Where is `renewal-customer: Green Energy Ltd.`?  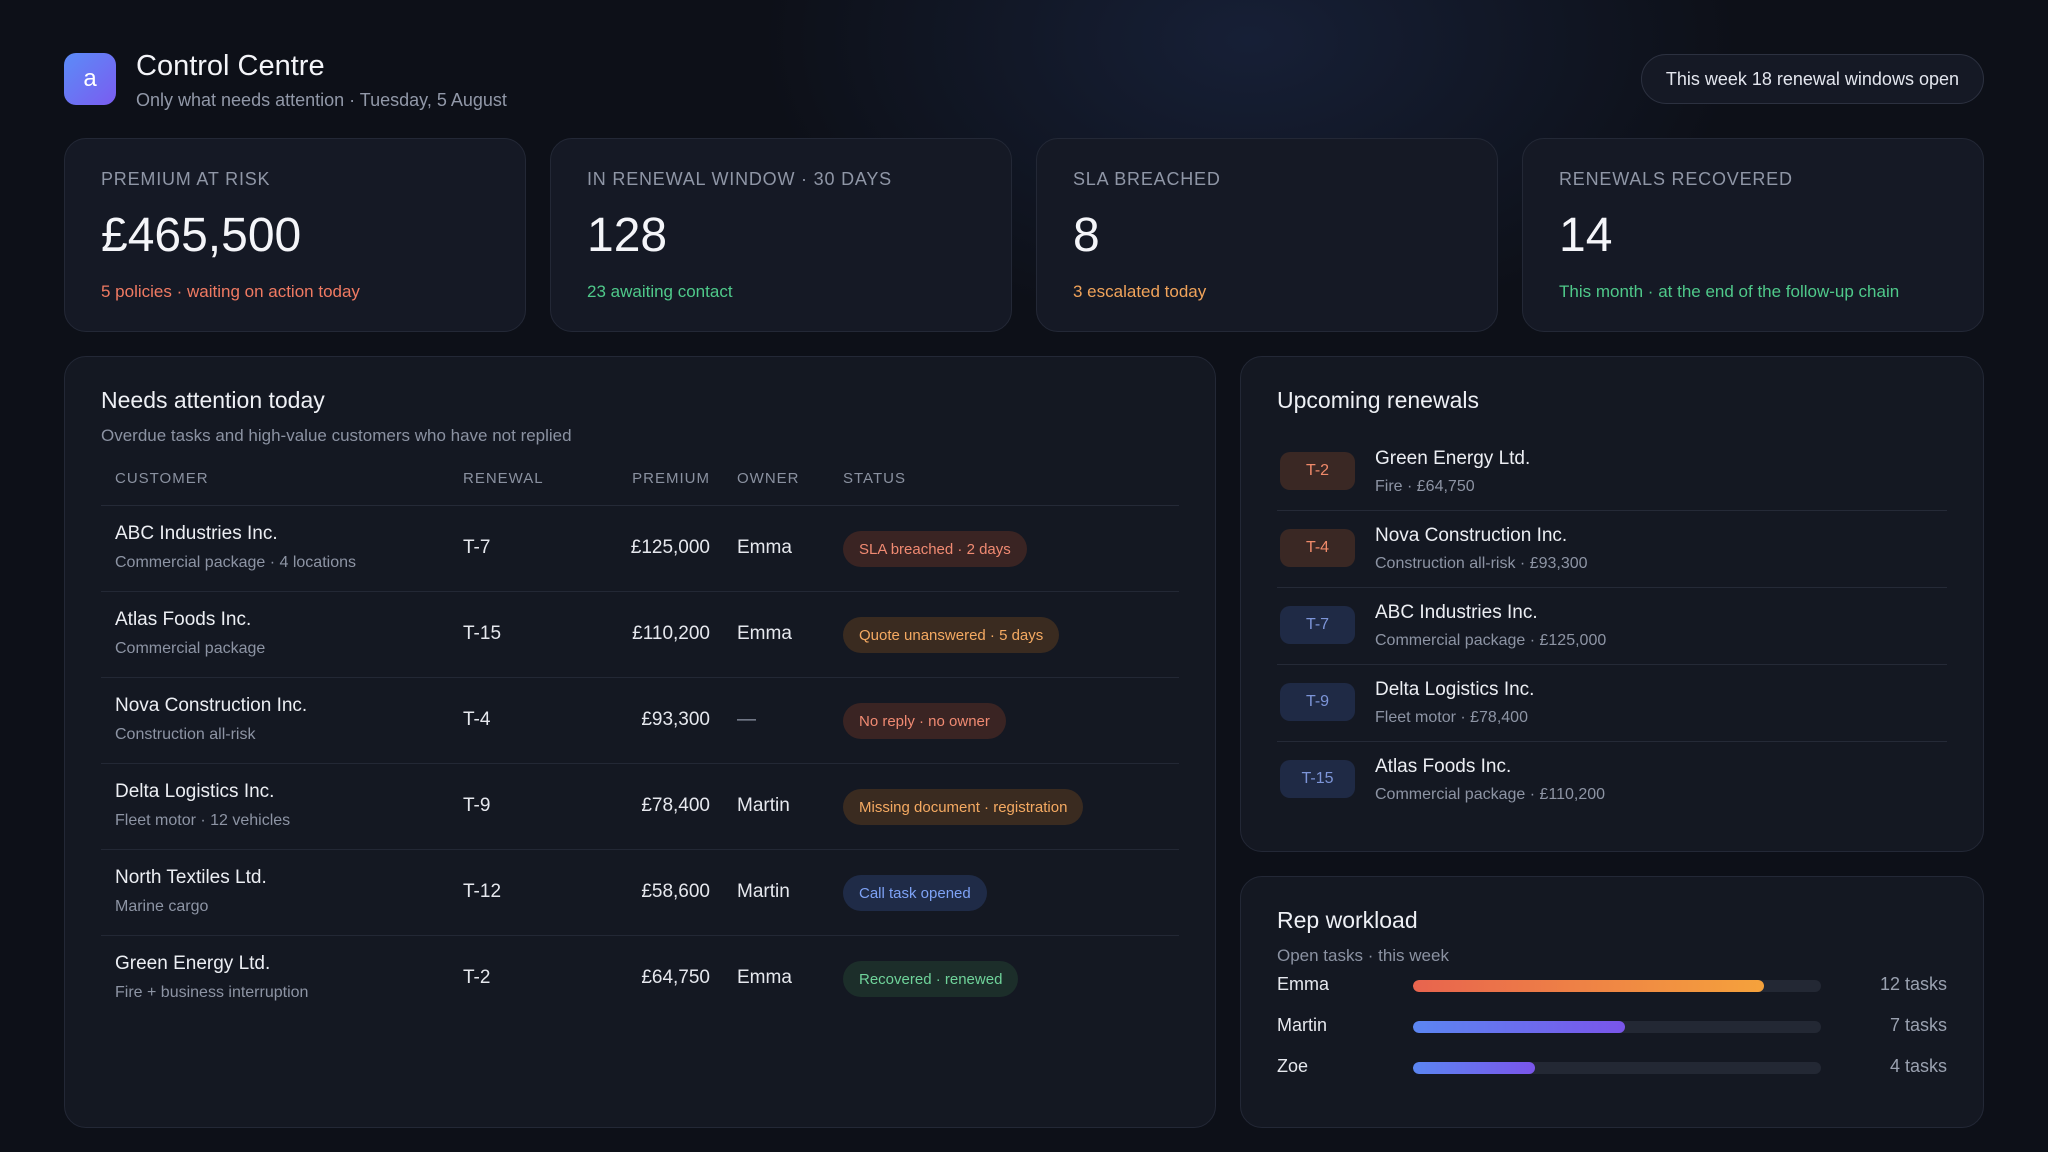 renewal-customer: Green Energy Ltd. is located at coordinates (1453, 458).